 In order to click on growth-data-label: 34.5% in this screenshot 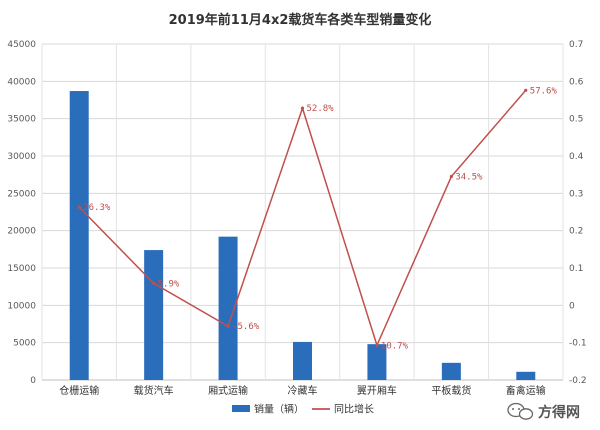, I will do `click(469, 178)`.